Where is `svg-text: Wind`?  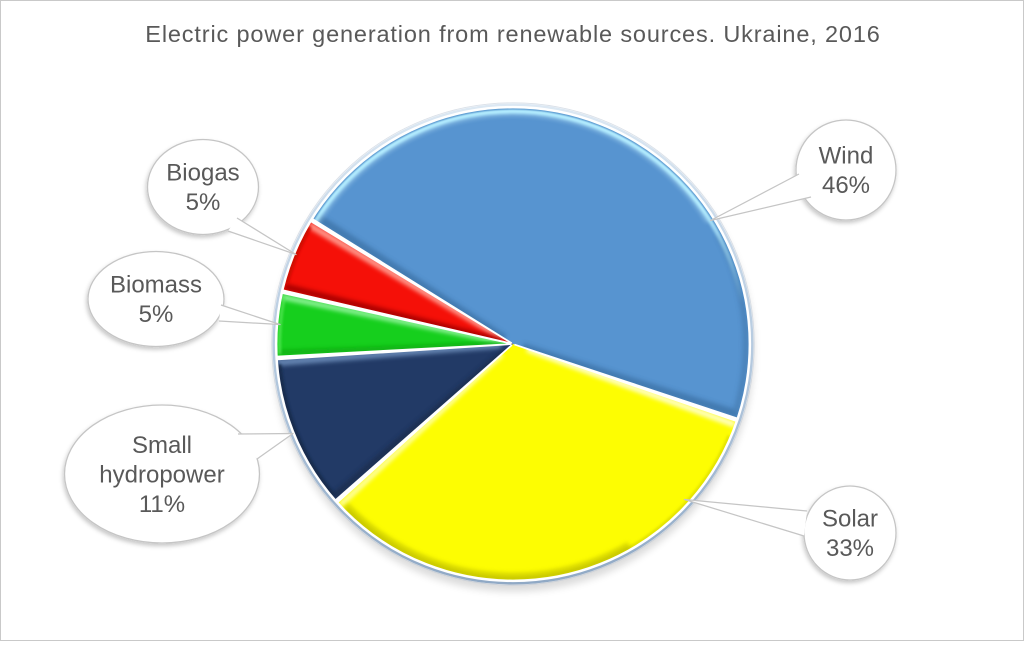 svg-text: Wind is located at coordinates (846, 156).